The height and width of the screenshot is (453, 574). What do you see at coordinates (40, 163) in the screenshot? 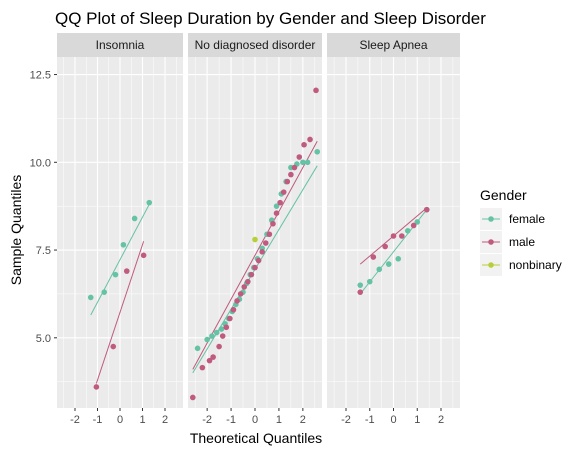
I see `y-tick-label: 10.0` at bounding box center [40, 163].